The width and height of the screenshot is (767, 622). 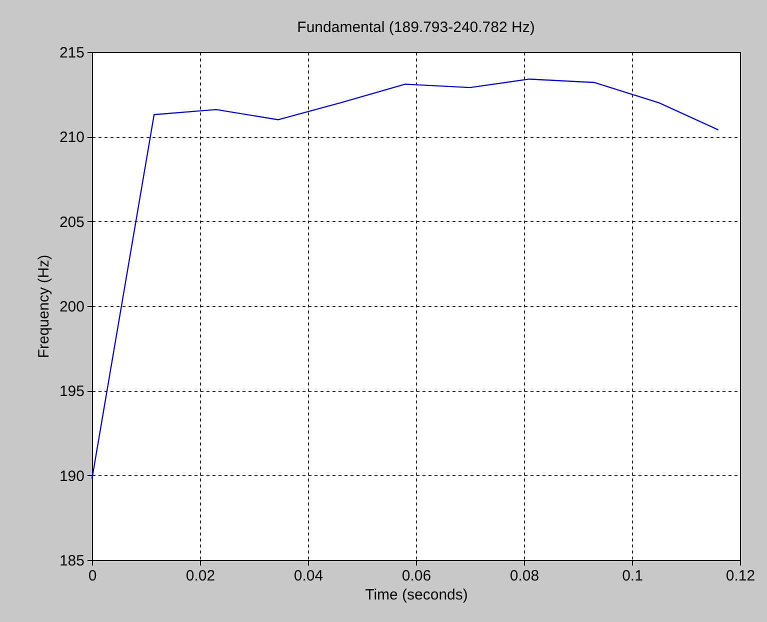 I want to click on x-tick-label: 0.04, so click(x=309, y=576).